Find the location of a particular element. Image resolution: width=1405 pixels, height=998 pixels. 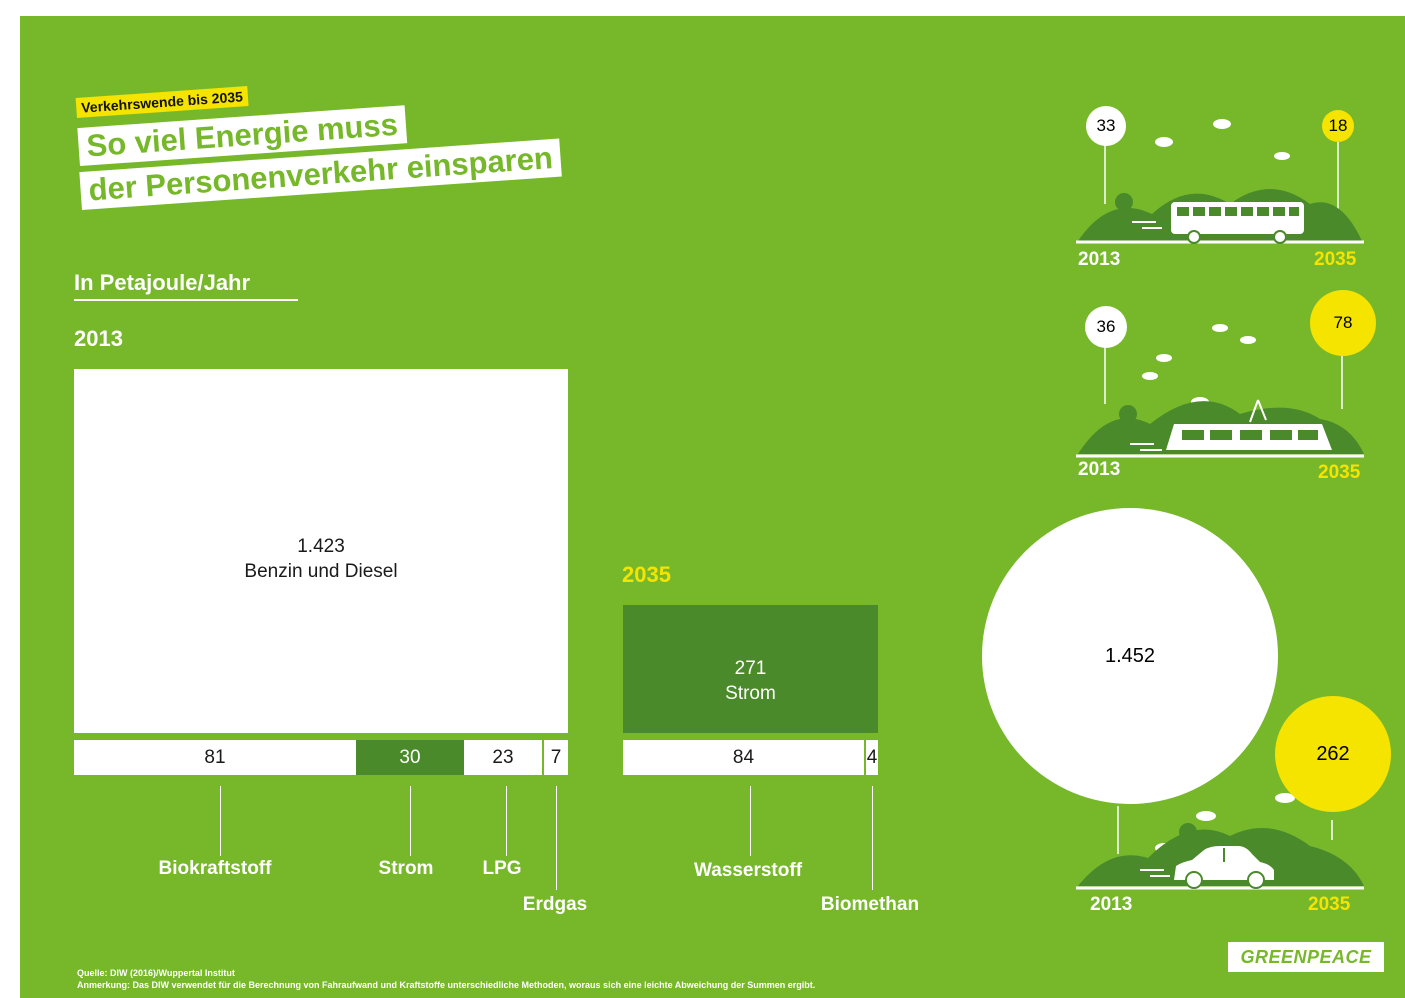

segment-biomethan: 4 is located at coordinates (872, 757).